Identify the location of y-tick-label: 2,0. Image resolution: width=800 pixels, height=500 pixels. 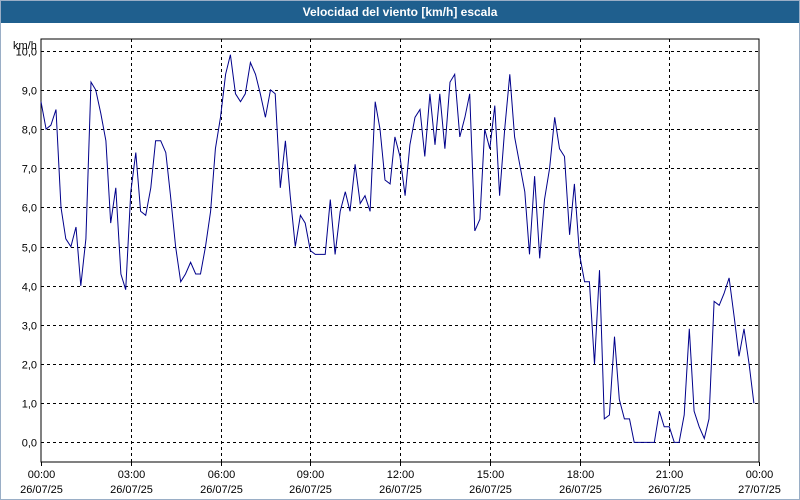
(29, 366).